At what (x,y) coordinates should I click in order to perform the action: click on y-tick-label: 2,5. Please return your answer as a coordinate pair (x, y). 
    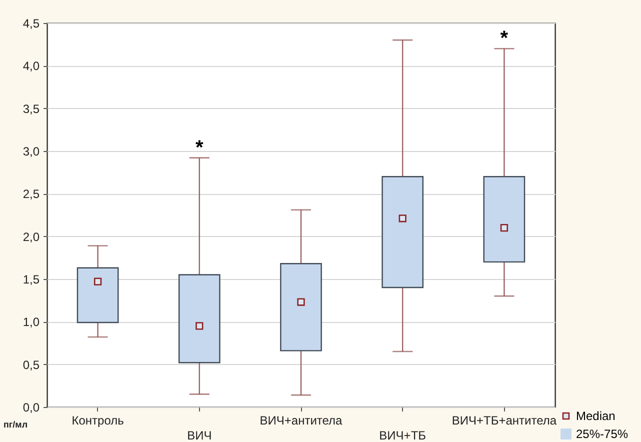
    Looking at the image, I should click on (31, 194).